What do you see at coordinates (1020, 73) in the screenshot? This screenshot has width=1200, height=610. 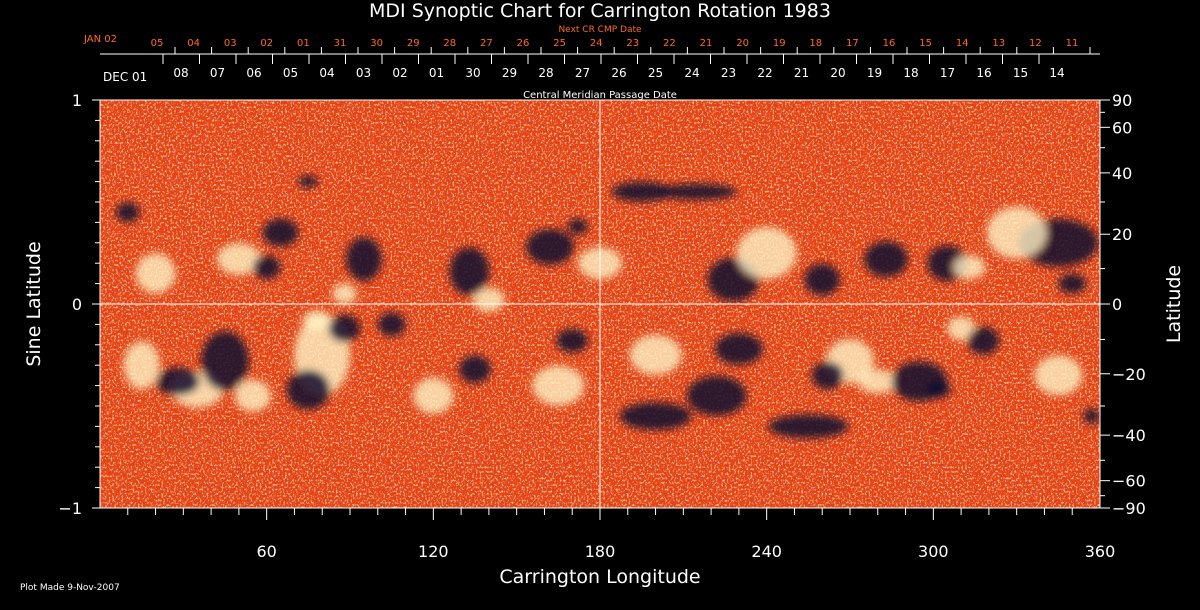 I see `cmp-date-label: 15` at bounding box center [1020, 73].